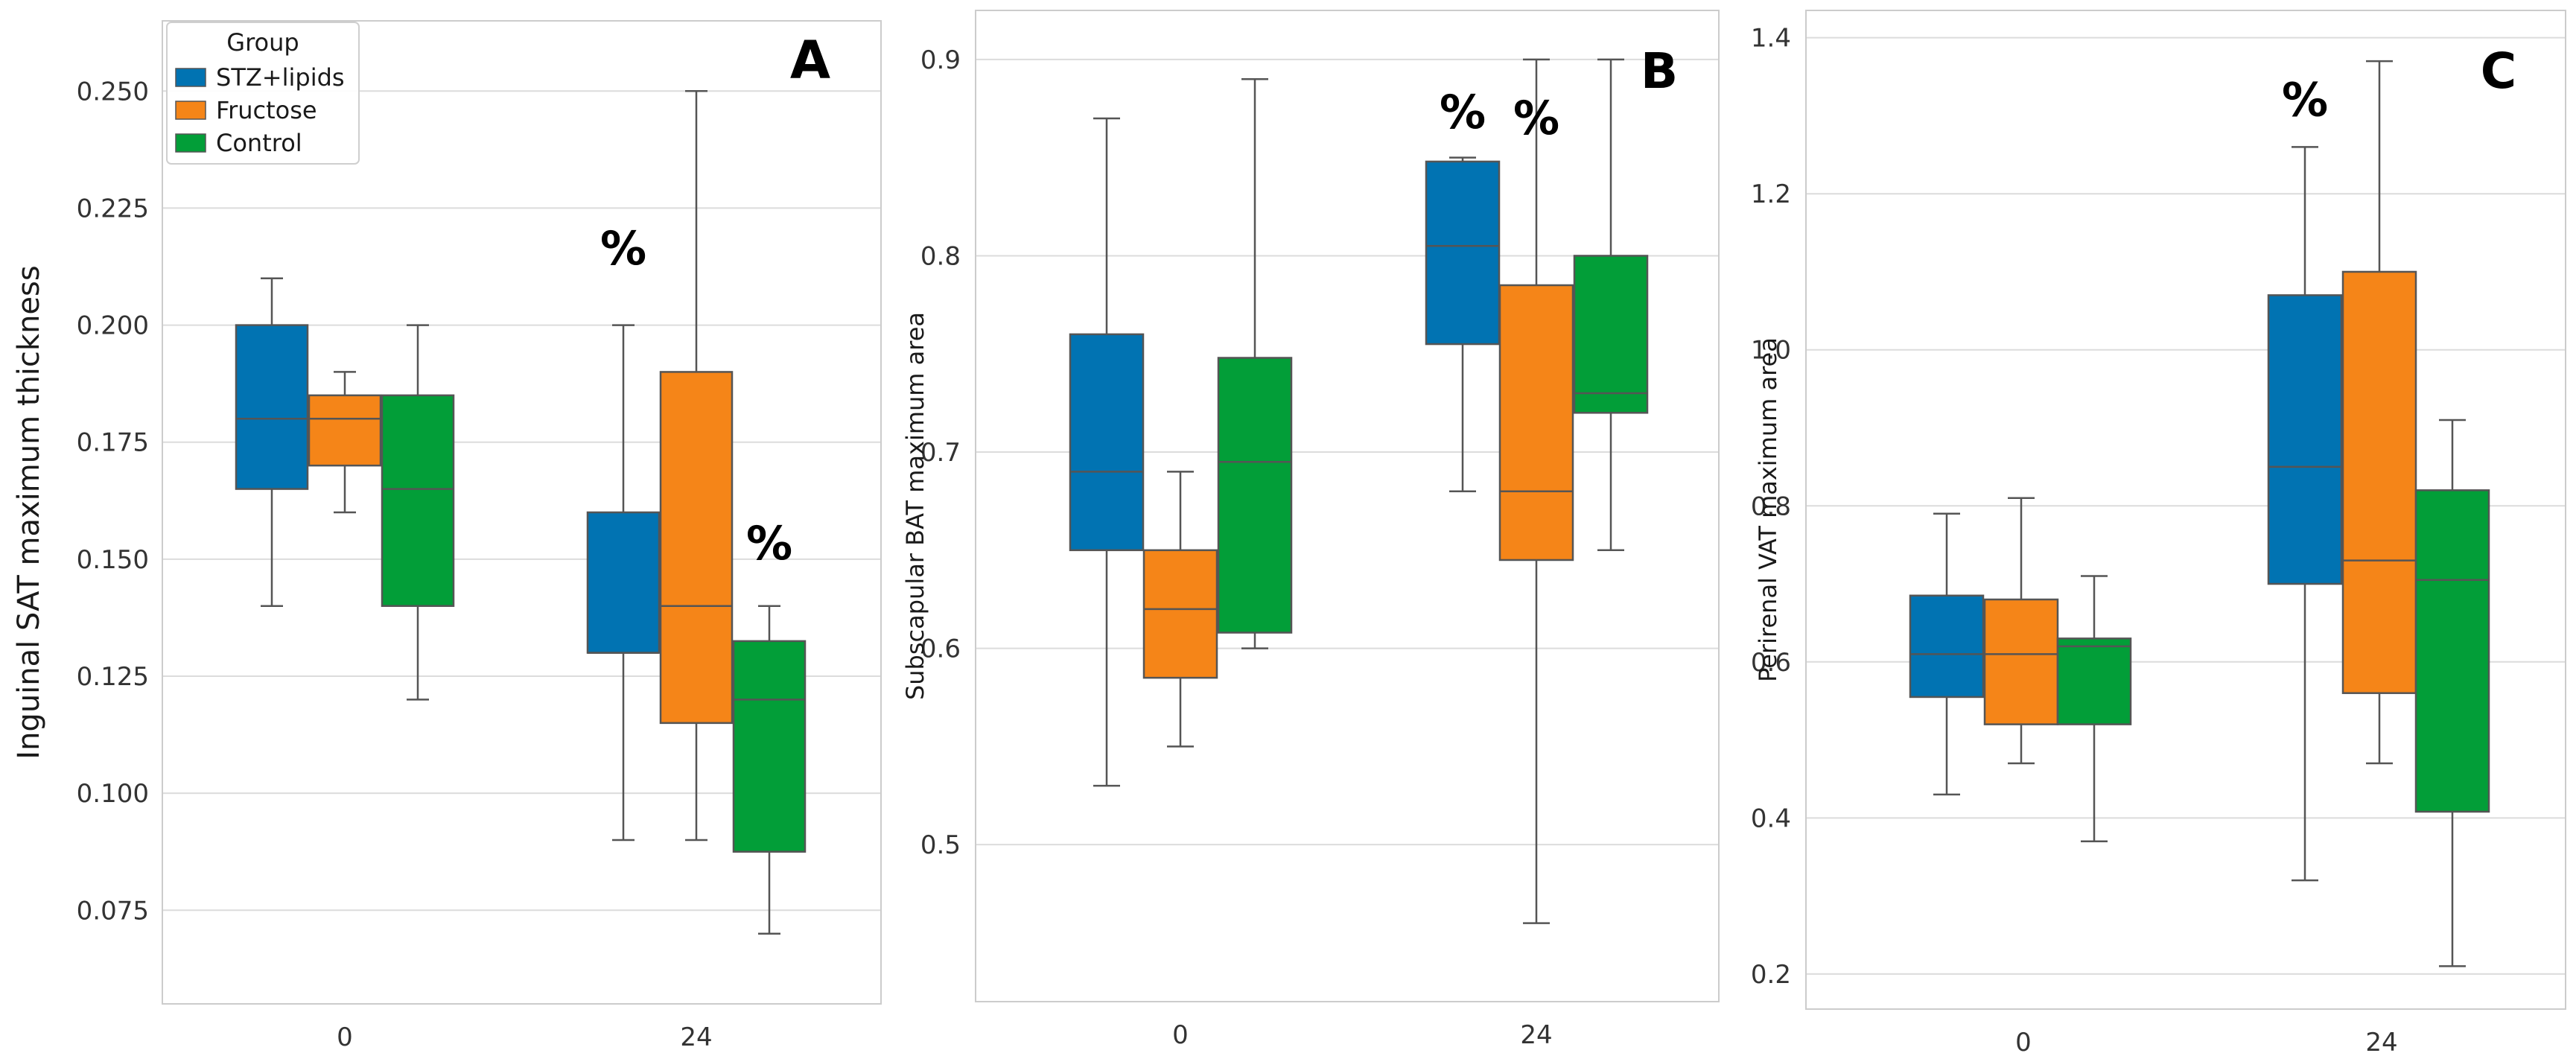  Describe the element at coordinates (113, 911) in the screenshot. I see `y-tick-label: 0.075` at that location.